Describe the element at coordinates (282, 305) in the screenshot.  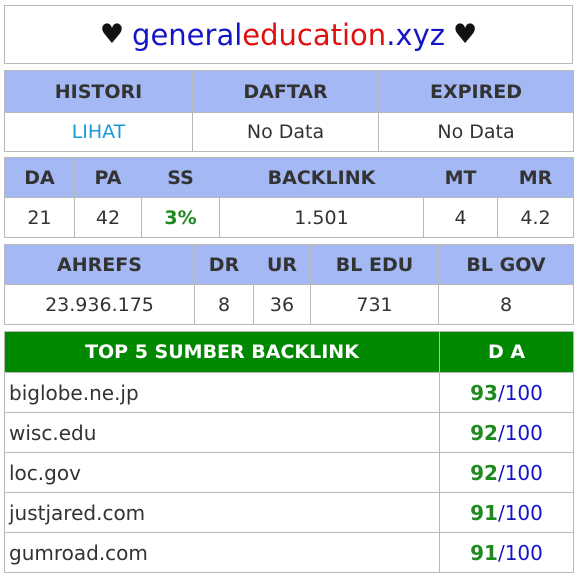
I see `ur-value: 36` at that location.